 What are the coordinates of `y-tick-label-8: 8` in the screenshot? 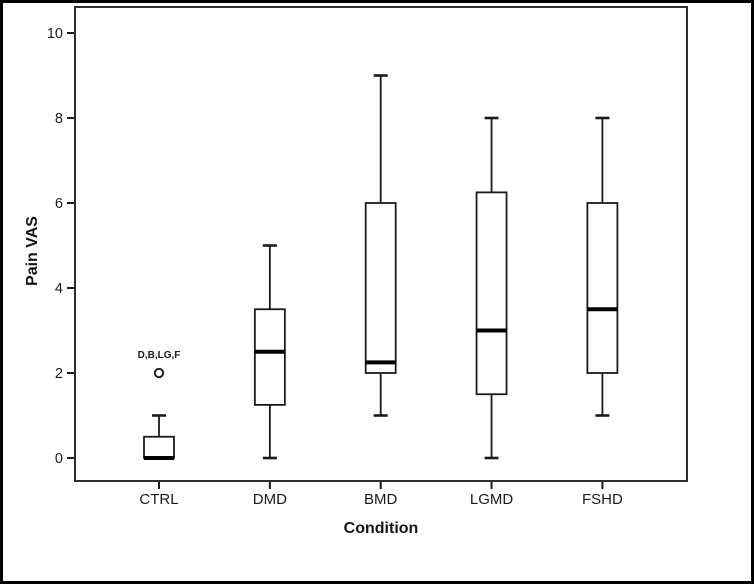 It's located at (59, 119).